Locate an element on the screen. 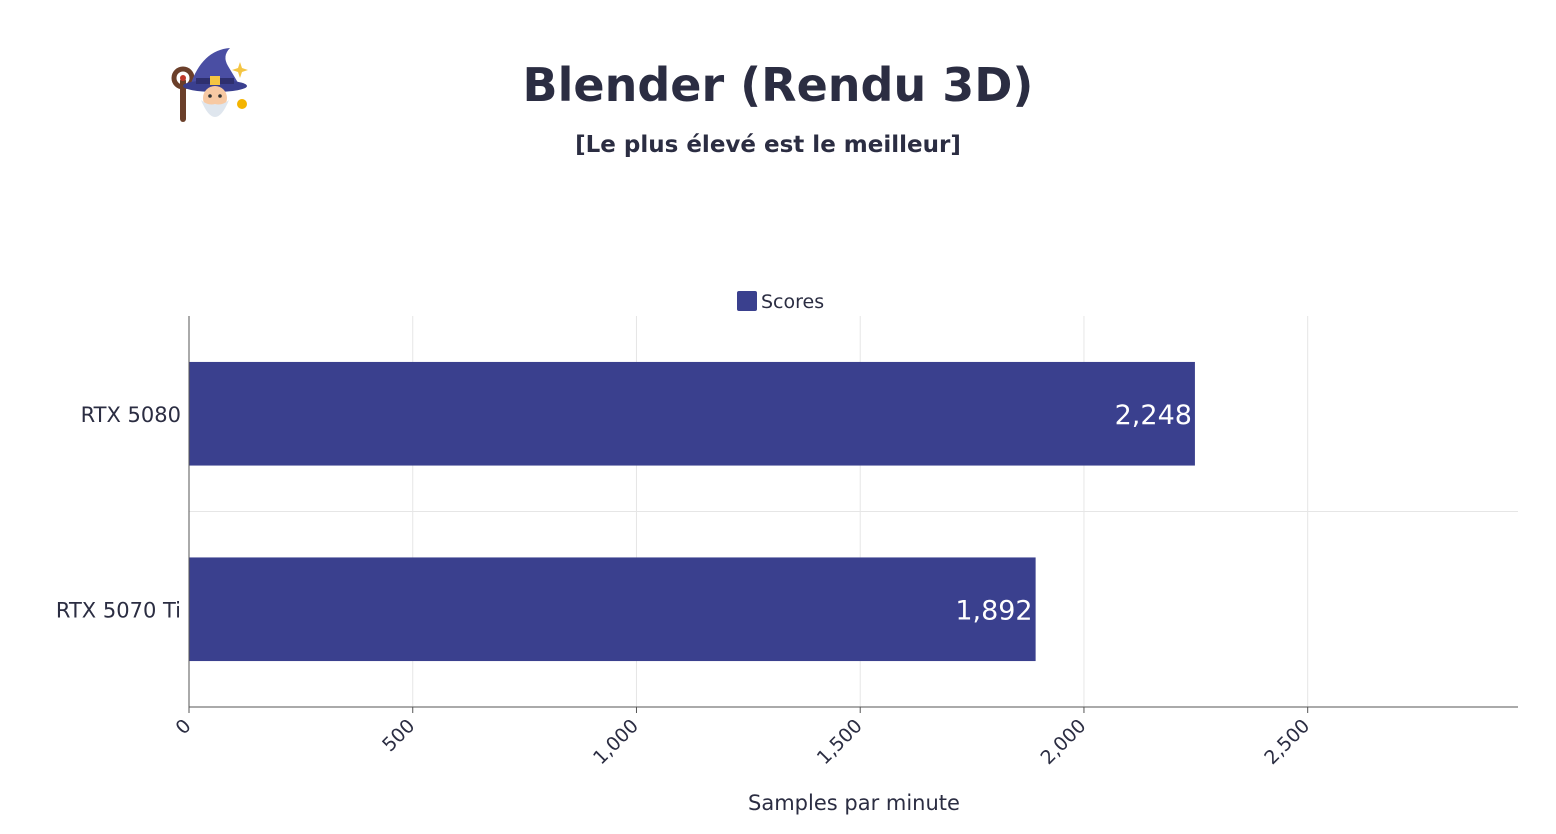  x-tick-label-5: 2,500 is located at coordinates (1287, 742).